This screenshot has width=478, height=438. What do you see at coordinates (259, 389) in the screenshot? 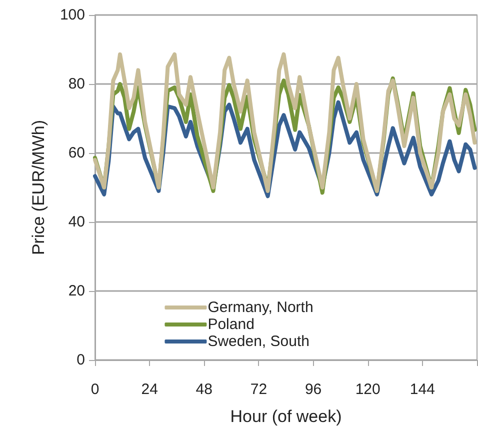
I see `x-tick-label: 72` at bounding box center [259, 389].